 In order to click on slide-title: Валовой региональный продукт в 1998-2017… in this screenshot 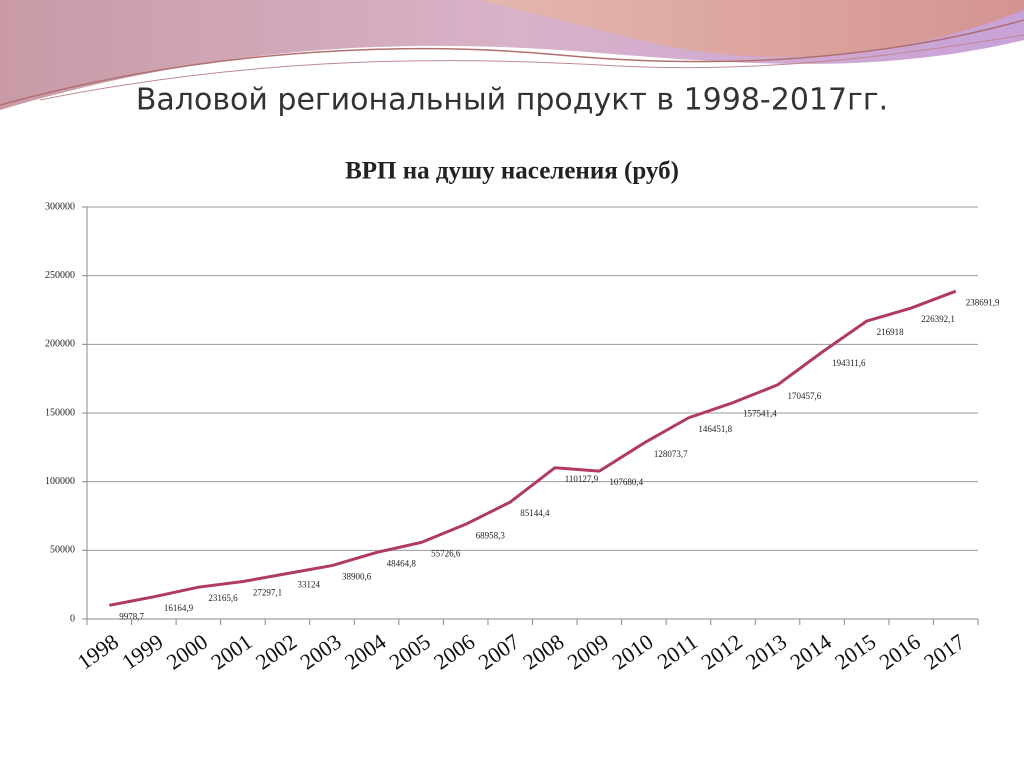, I will do `click(512, 100)`.